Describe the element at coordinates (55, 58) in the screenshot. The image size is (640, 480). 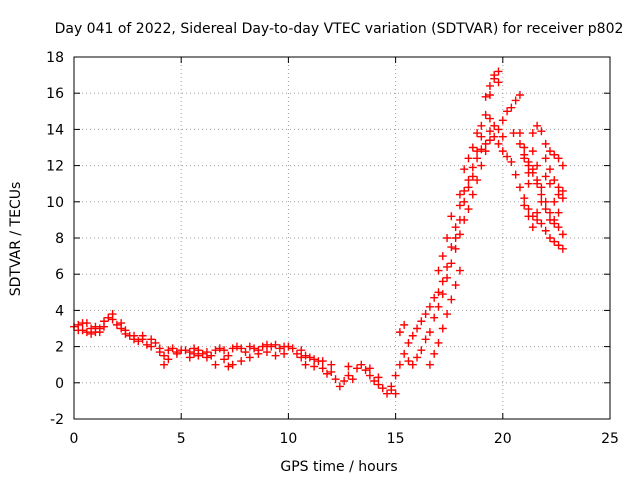
I see `y-tick-label: 18` at that location.